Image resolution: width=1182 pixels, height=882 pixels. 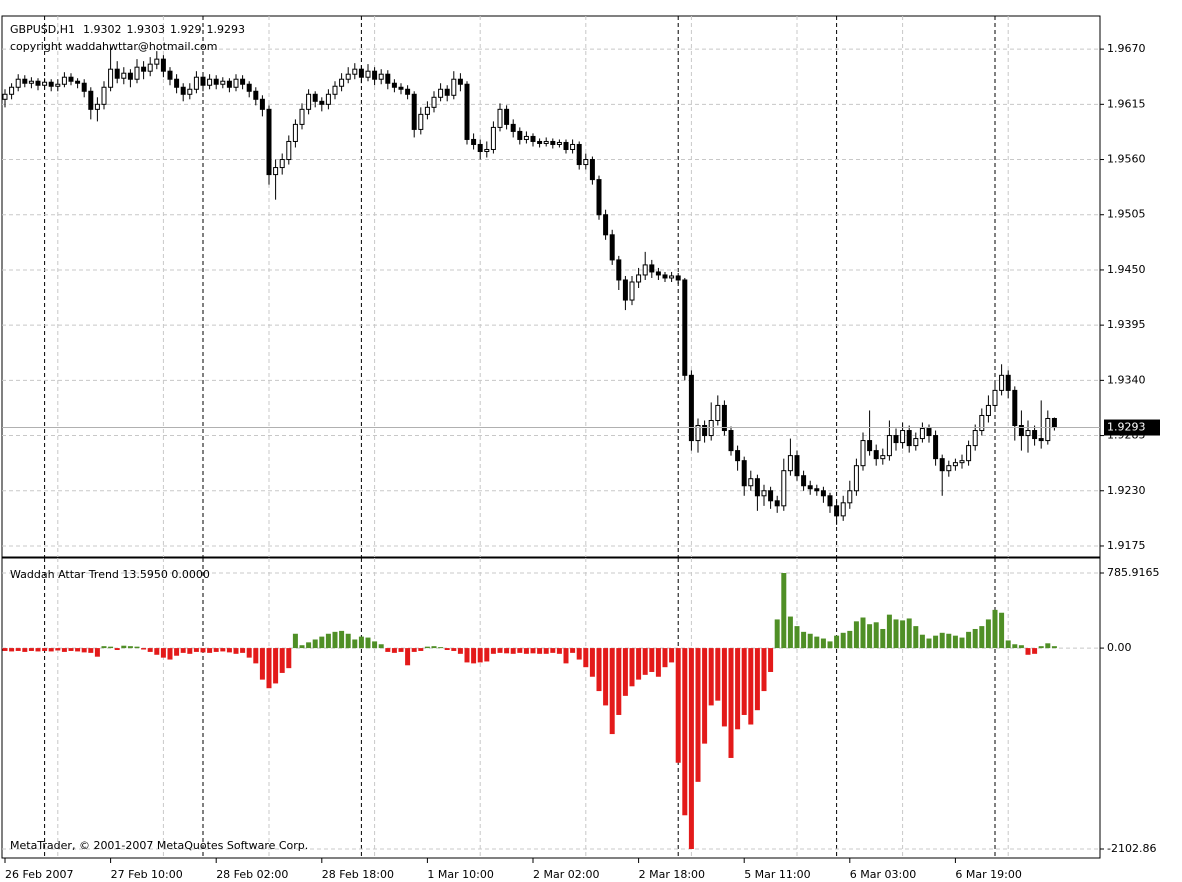 What do you see at coordinates (460, 874) in the screenshot?
I see `x-tick-label: 1 Mar 10:00` at bounding box center [460, 874].